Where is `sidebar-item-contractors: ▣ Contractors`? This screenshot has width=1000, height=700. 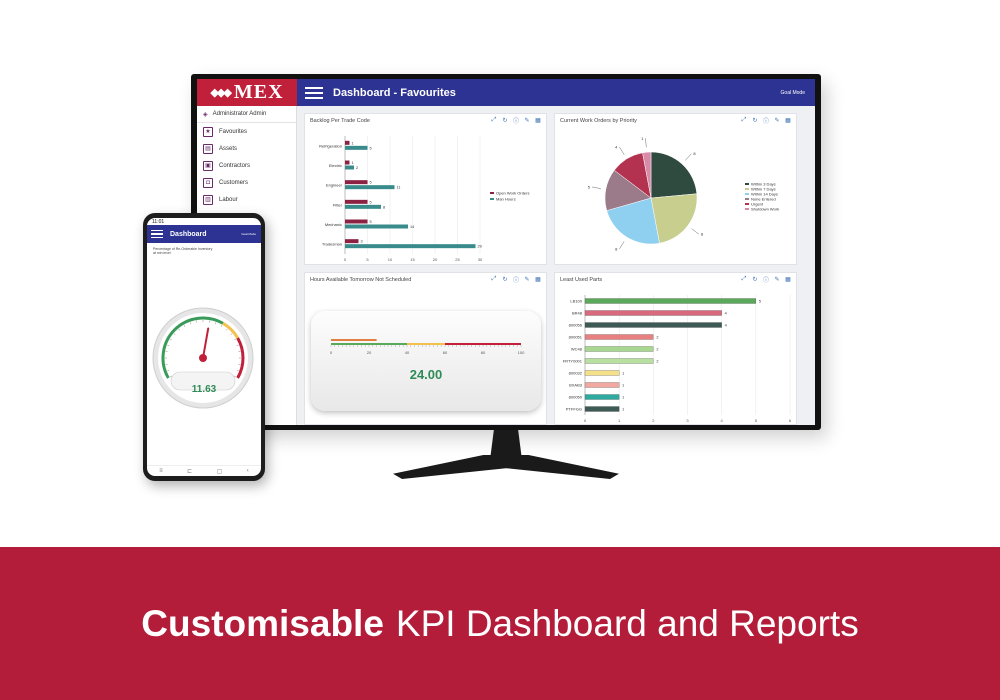 sidebar-item-contractors: ▣ Contractors is located at coordinates (246, 165).